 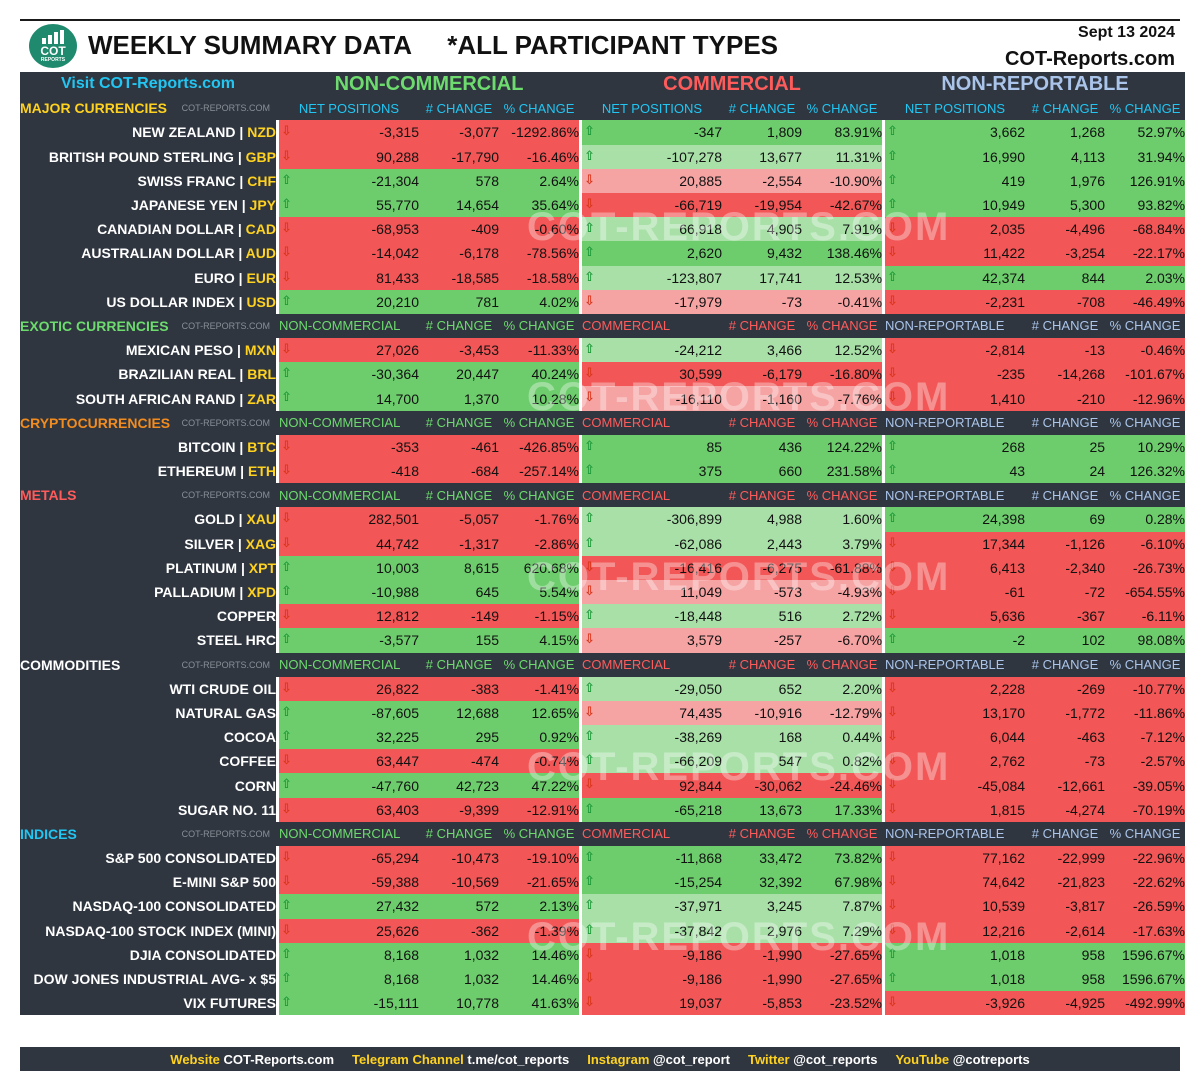 I want to click on value-text: -2, so click(x=1019, y=640).